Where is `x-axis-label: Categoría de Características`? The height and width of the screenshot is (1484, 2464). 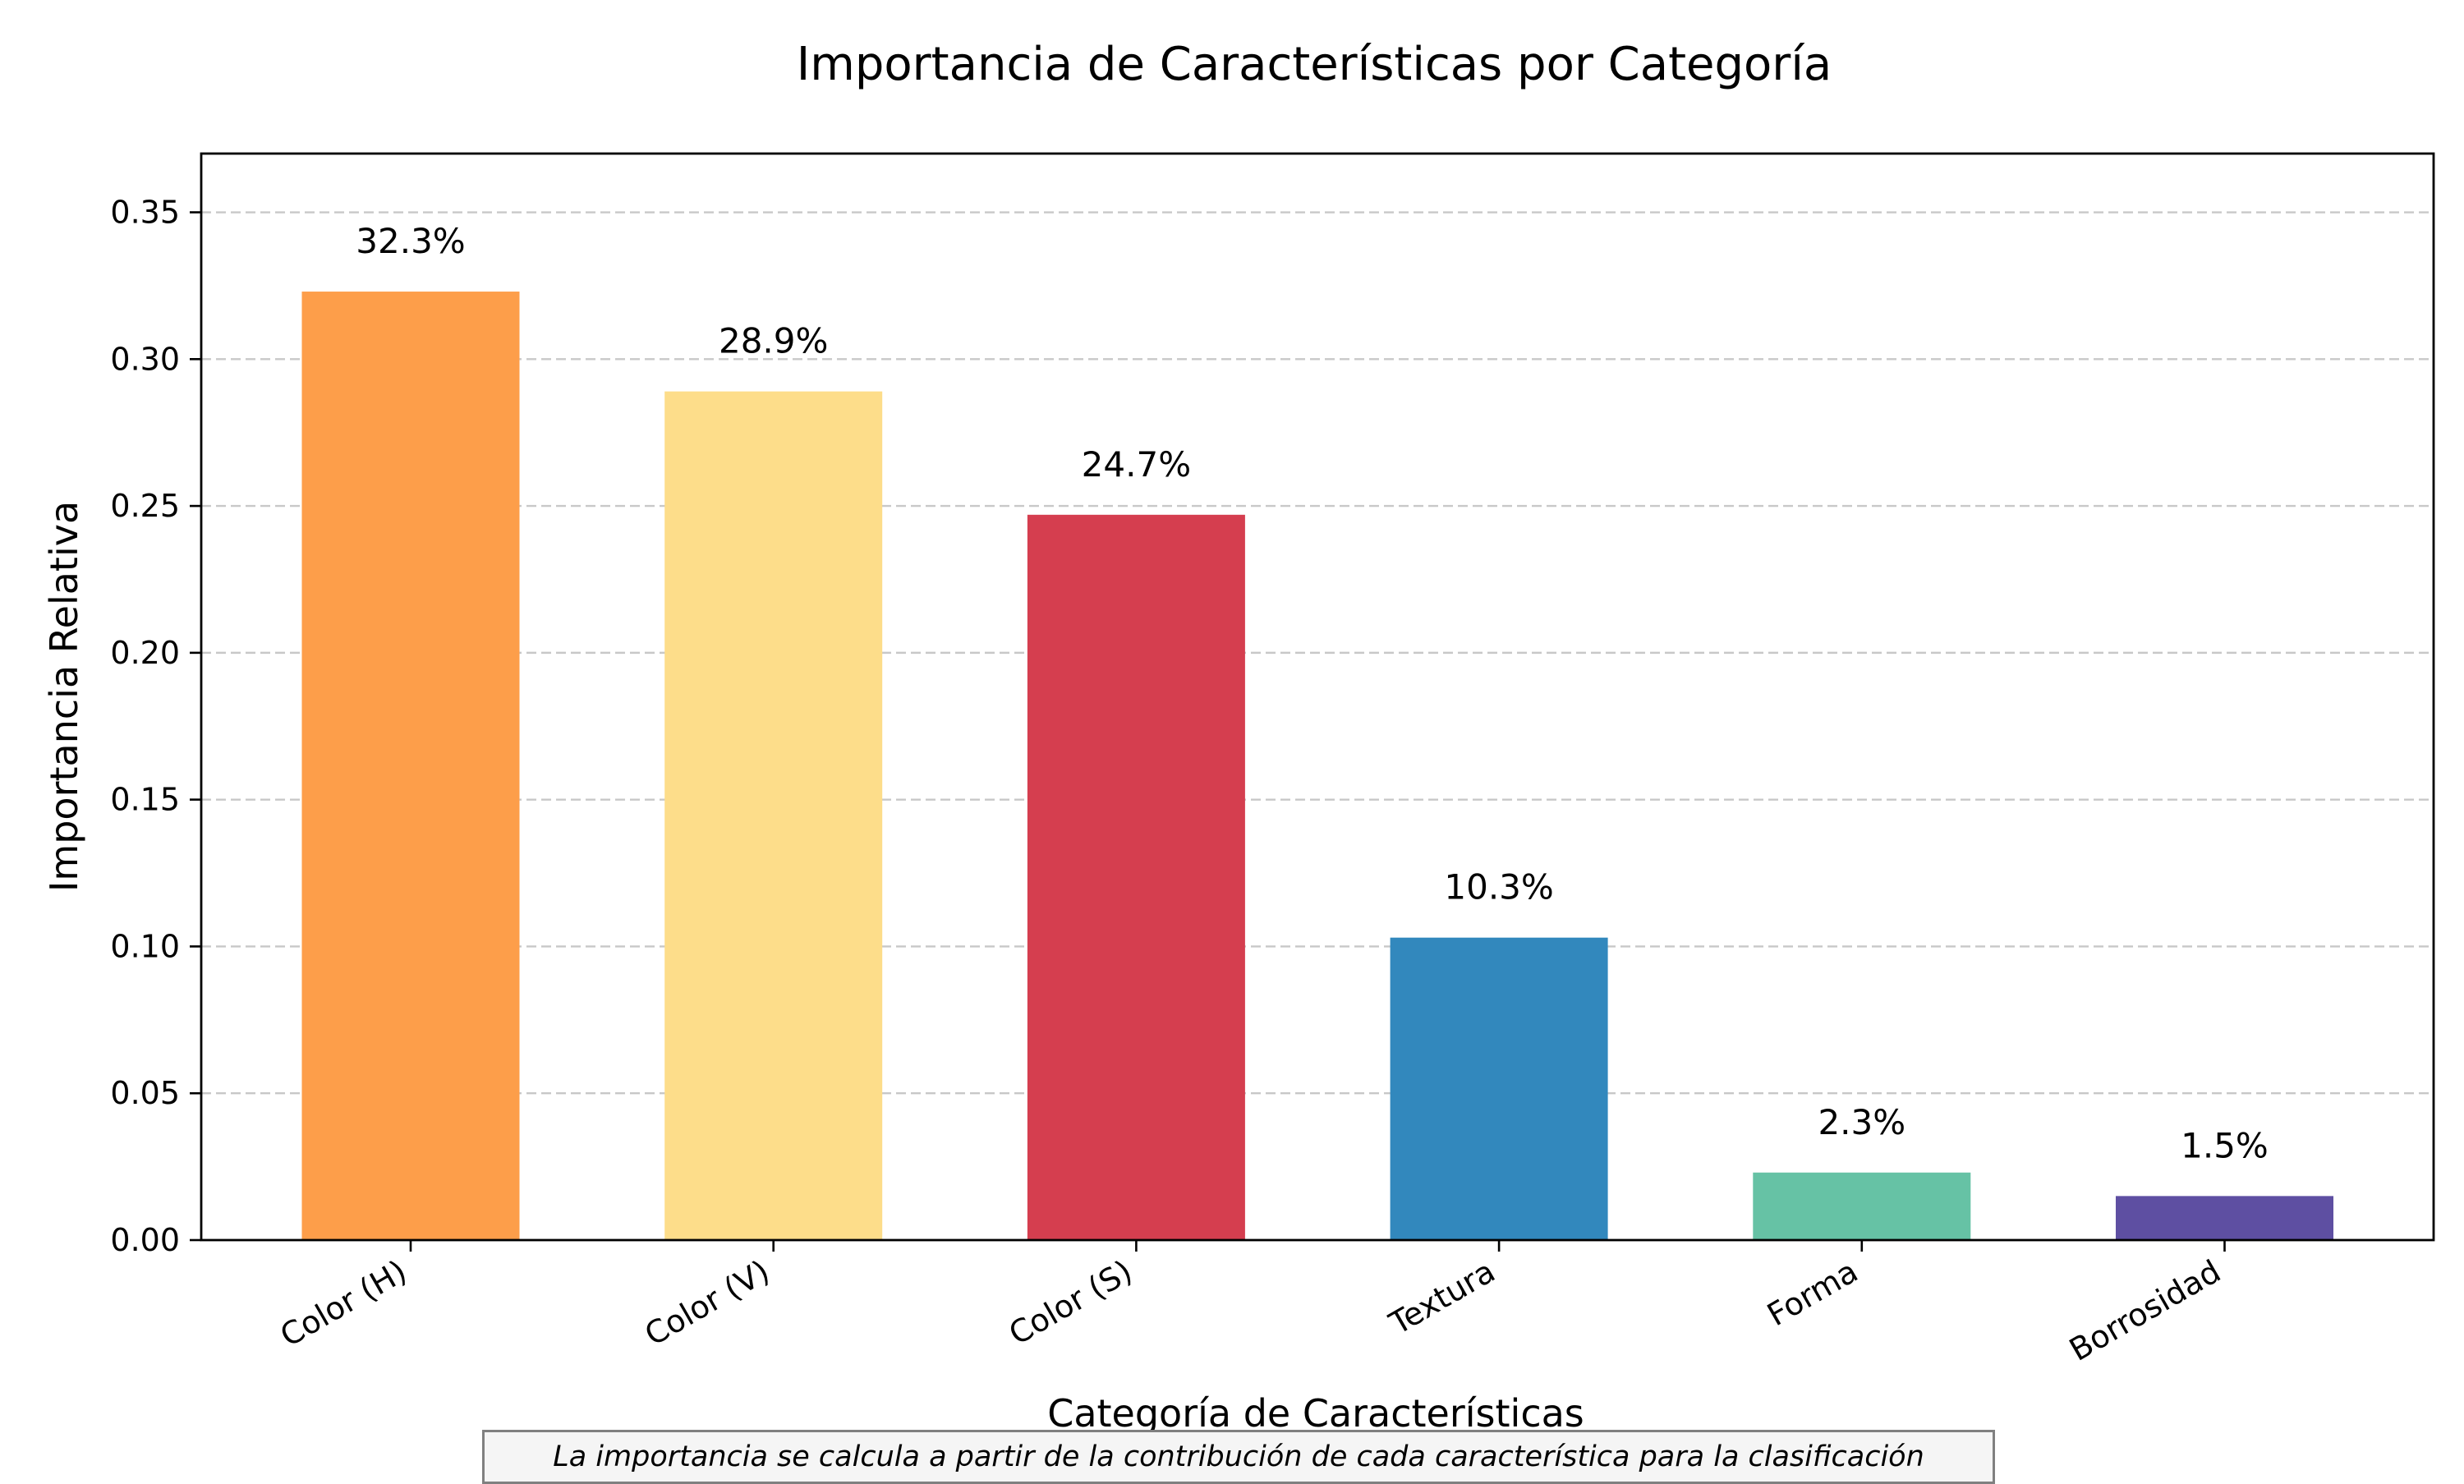 x-axis-label: Categoría de Características is located at coordinates (1315, 1414).